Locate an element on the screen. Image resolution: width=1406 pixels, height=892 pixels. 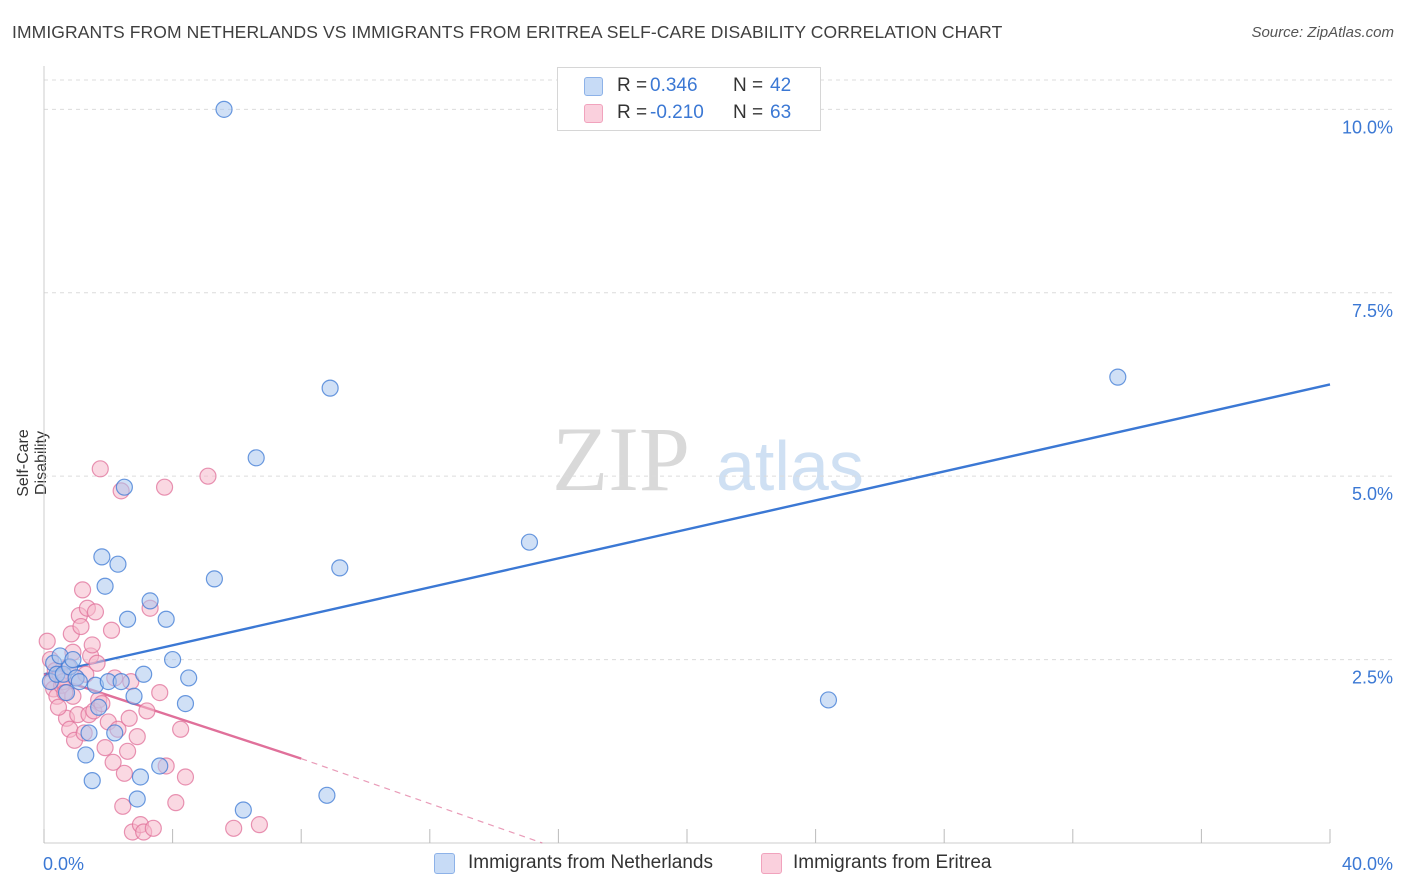
watermark-zip: ZIP is located at coordinates (621, 459).